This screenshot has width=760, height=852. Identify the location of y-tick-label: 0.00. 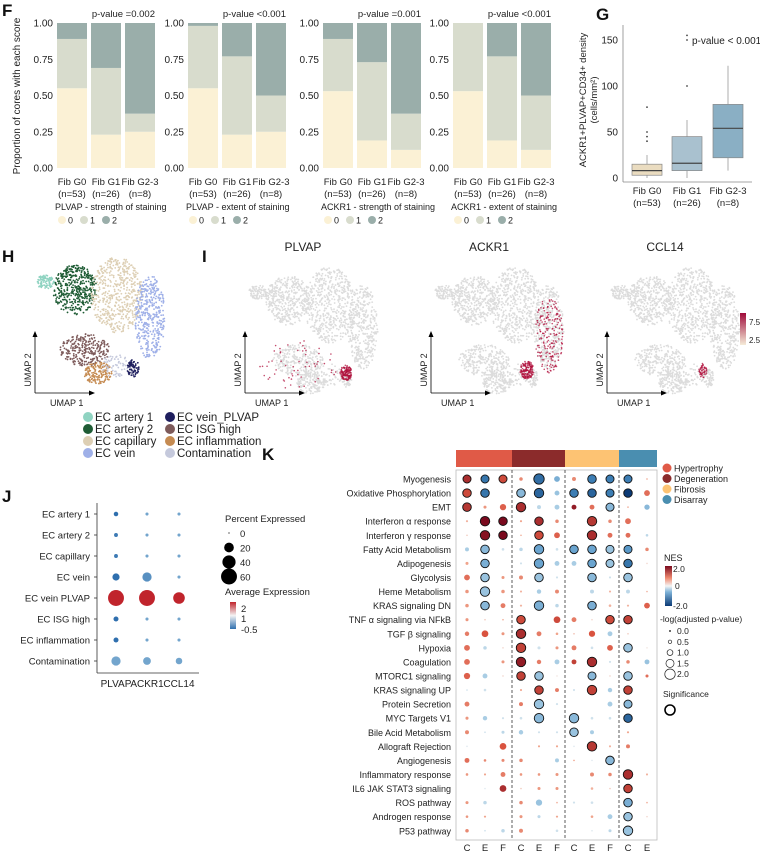
(440, 169).